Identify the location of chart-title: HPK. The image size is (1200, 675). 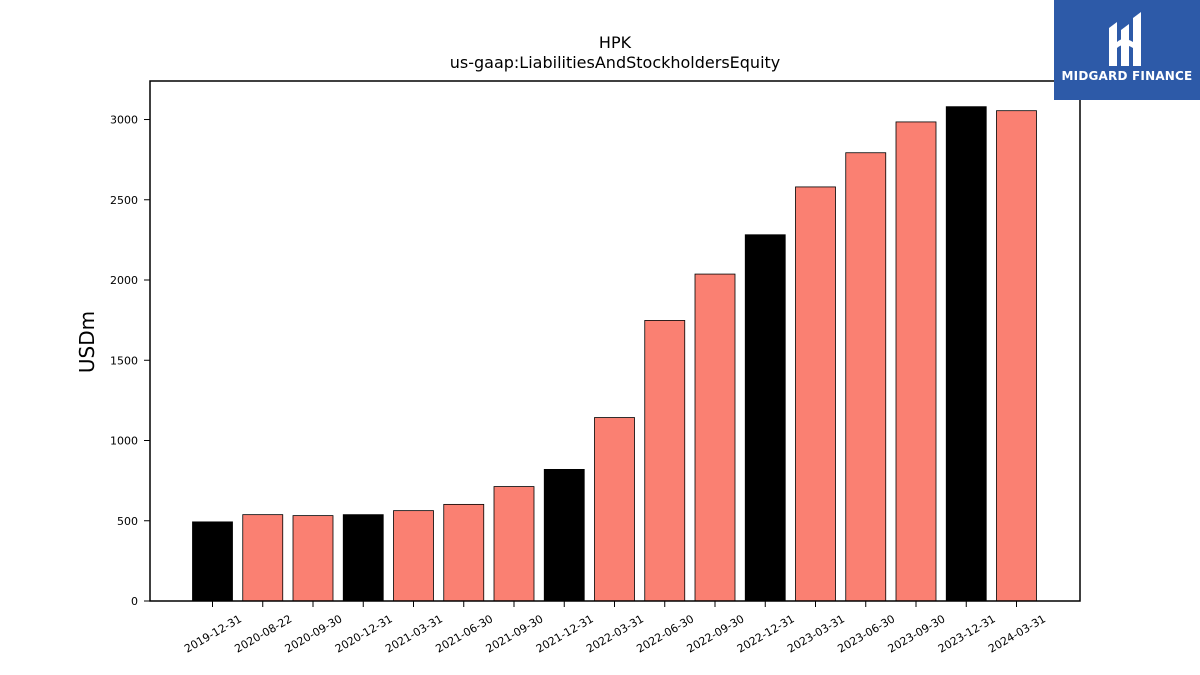
(615, 42).